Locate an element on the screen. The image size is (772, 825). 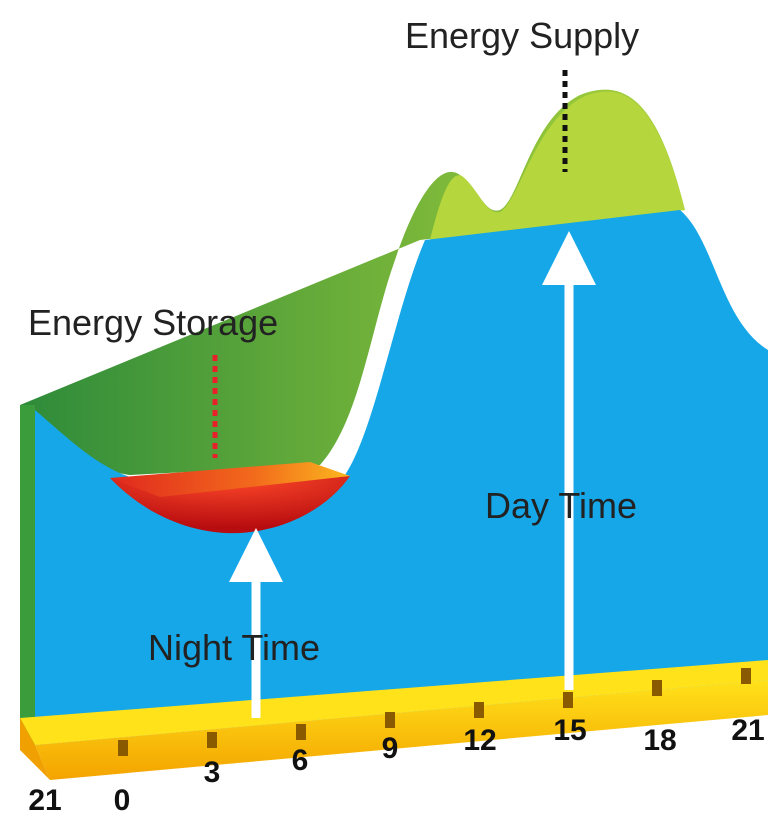
base-left is located at coordinates (35, 749).